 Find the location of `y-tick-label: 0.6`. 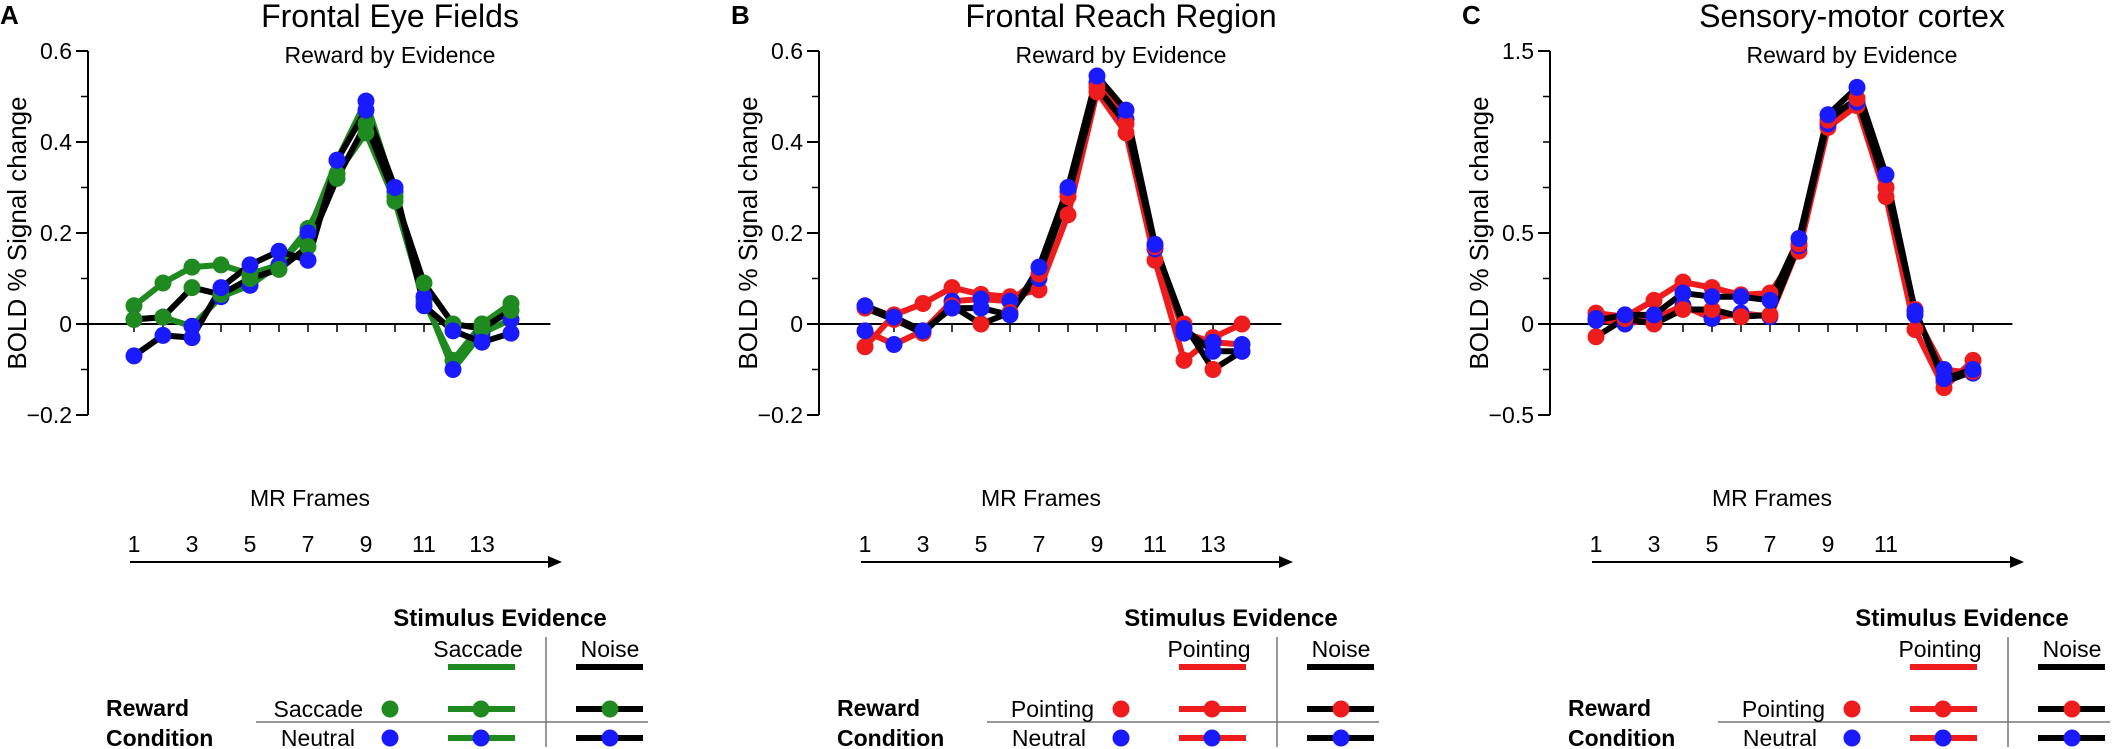

y-tick-label: 0.6 is located at coordinates (787, 51).